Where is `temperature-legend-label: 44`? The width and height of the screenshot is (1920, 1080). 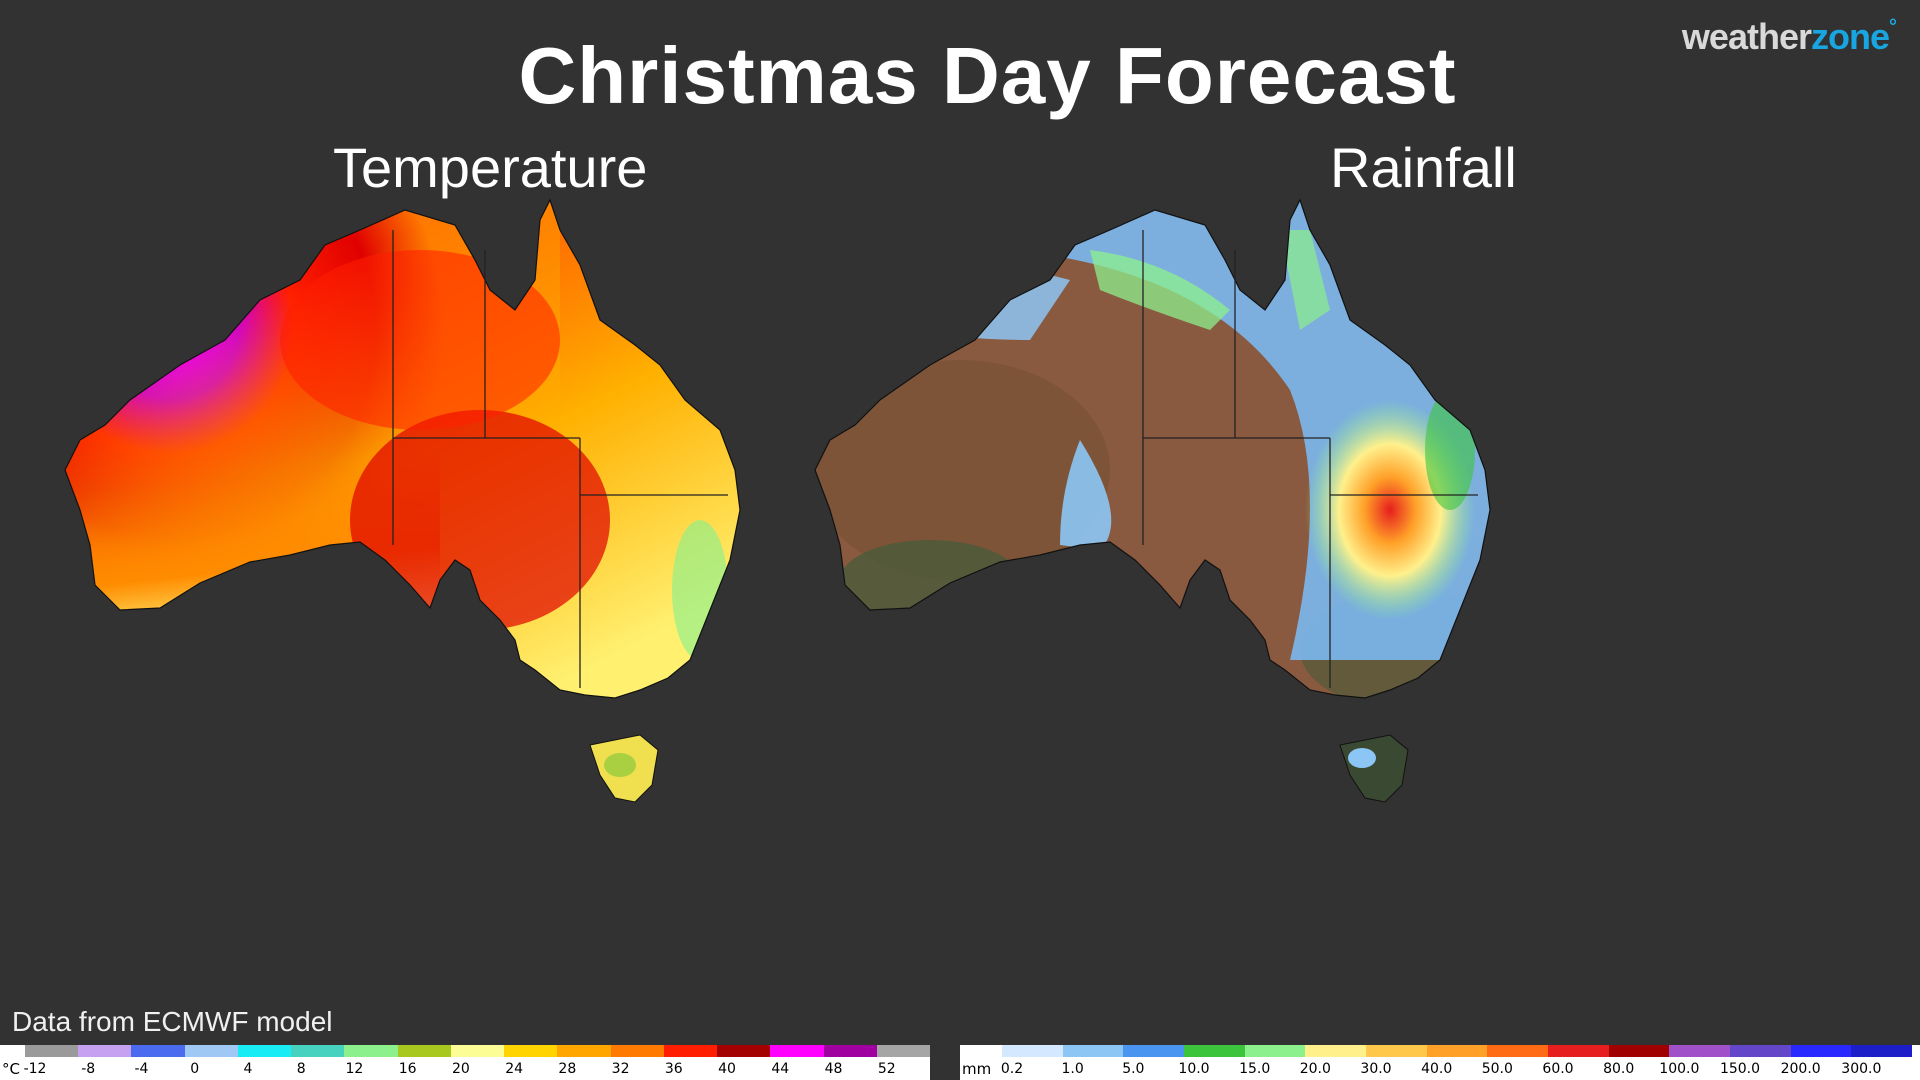
temperature-legend-label: 44 is located at coordinates (780, 1069).